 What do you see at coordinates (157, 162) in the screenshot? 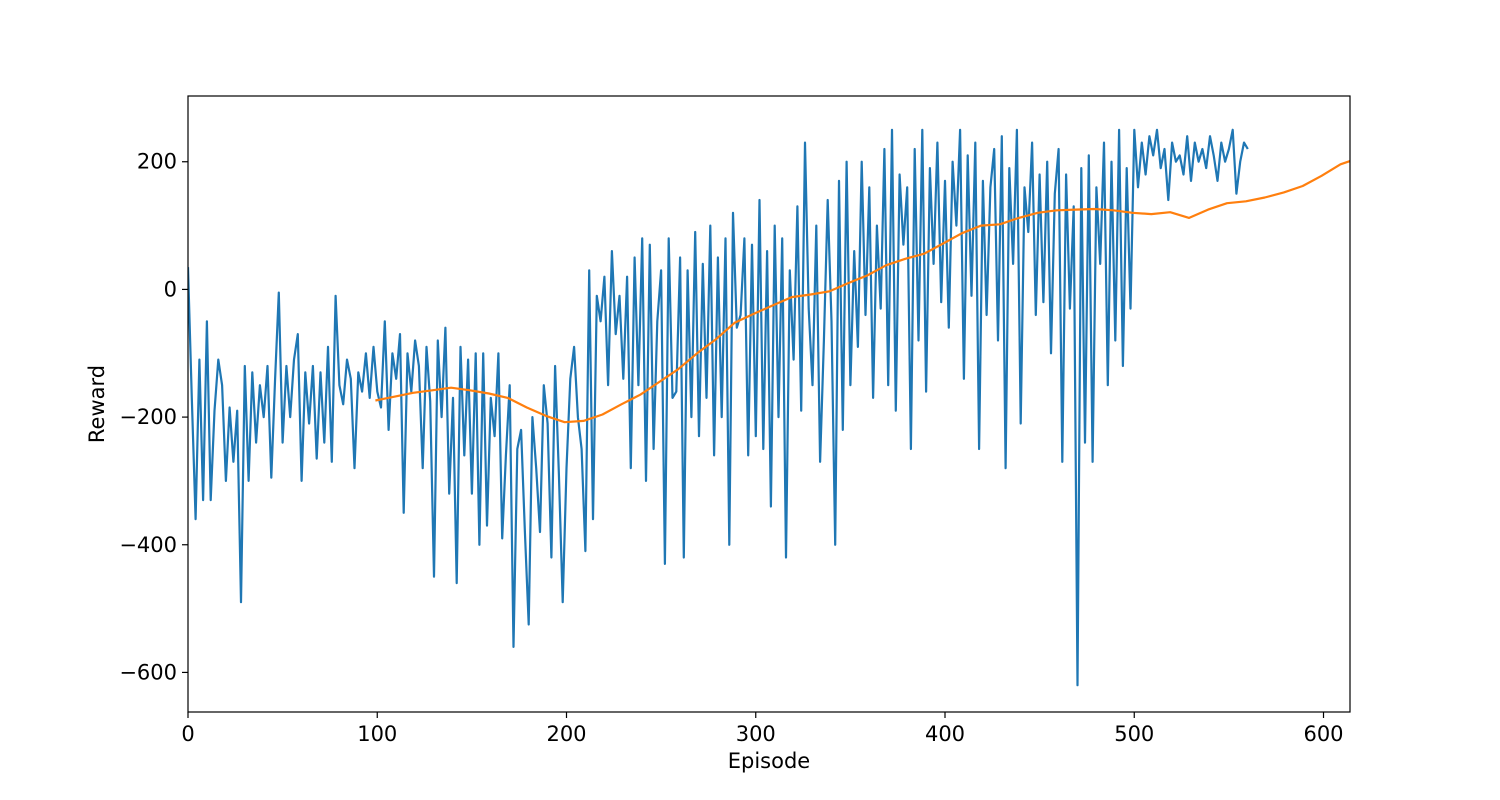
I see `y-tick-label: 200` at bounding box center [157, 162].